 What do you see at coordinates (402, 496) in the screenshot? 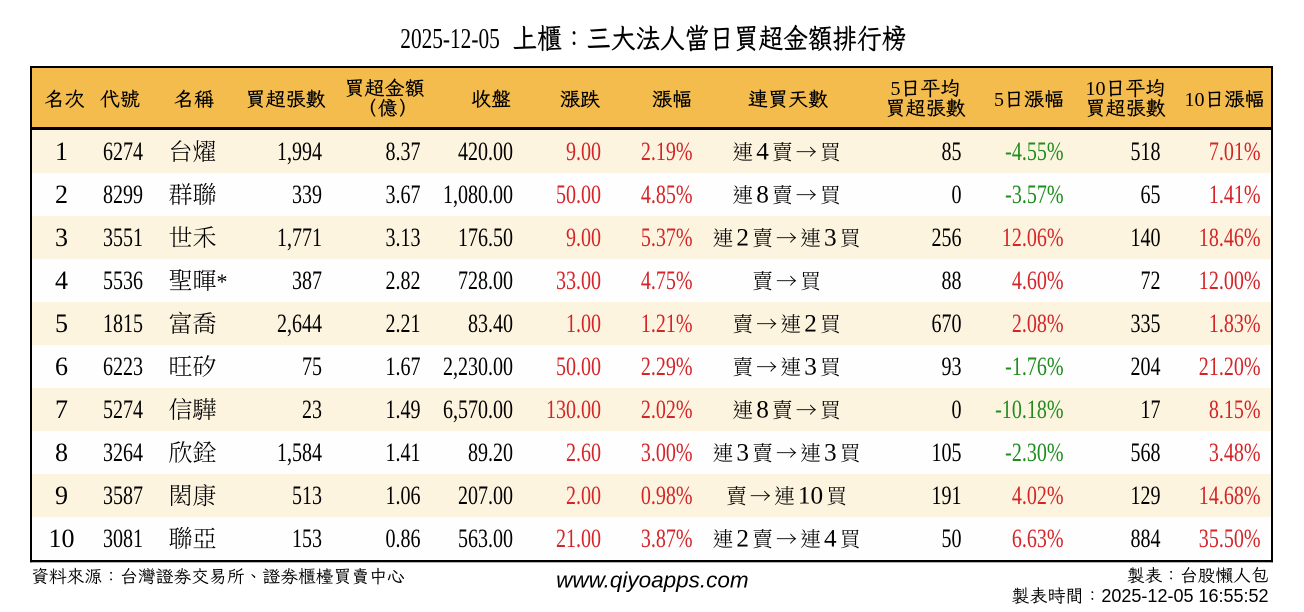
I see `svg-text: 1.06` at bounding box center [402, 496].